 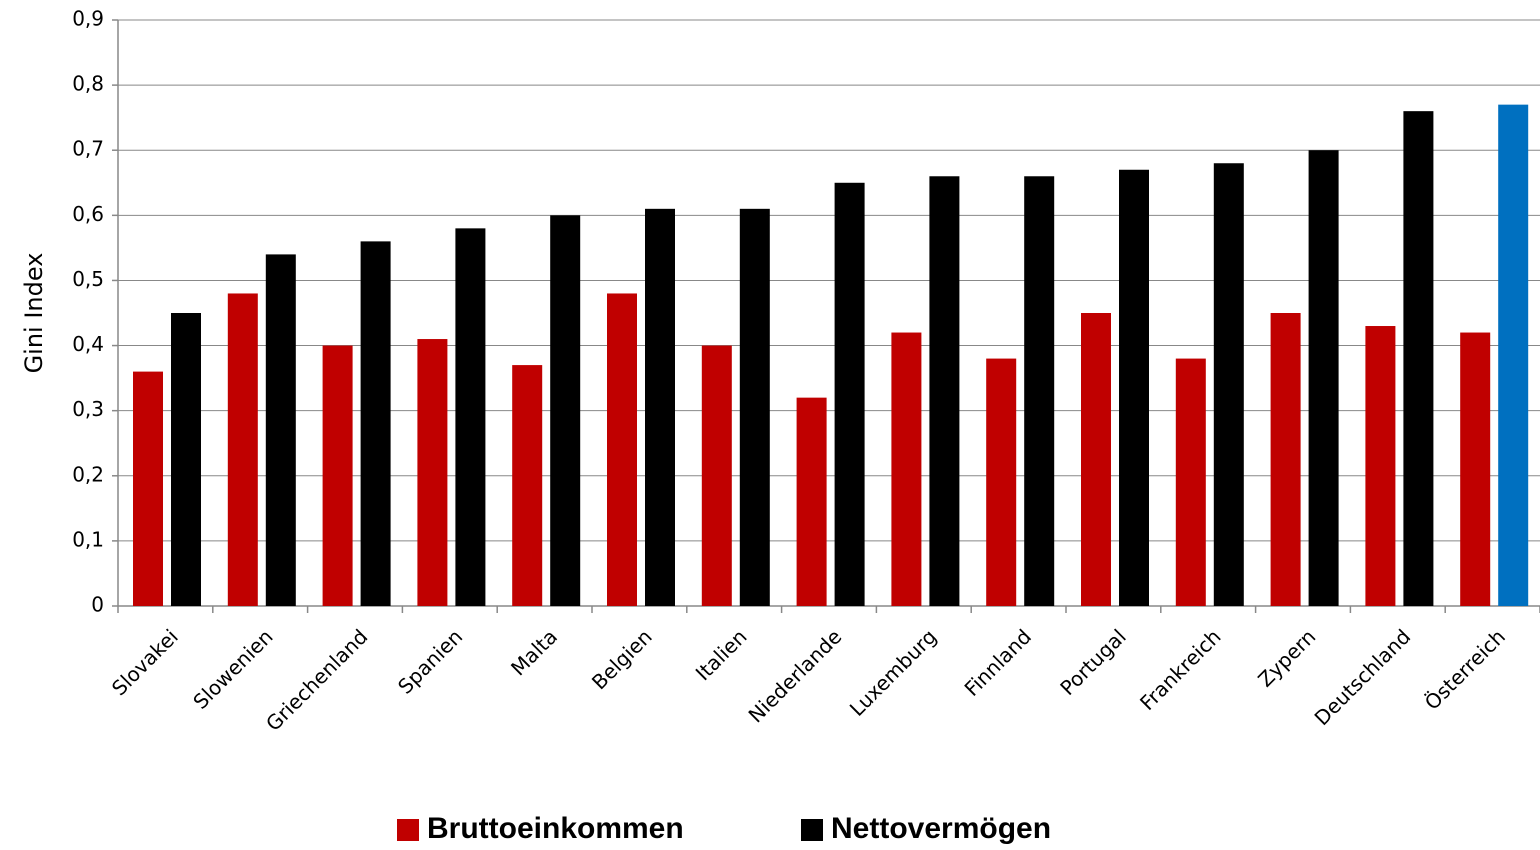 What do you see at coordinates (1180, 669) in the screenshot?
I see `x-tick-label: Frankreich` at bounding box center [1180, 669].